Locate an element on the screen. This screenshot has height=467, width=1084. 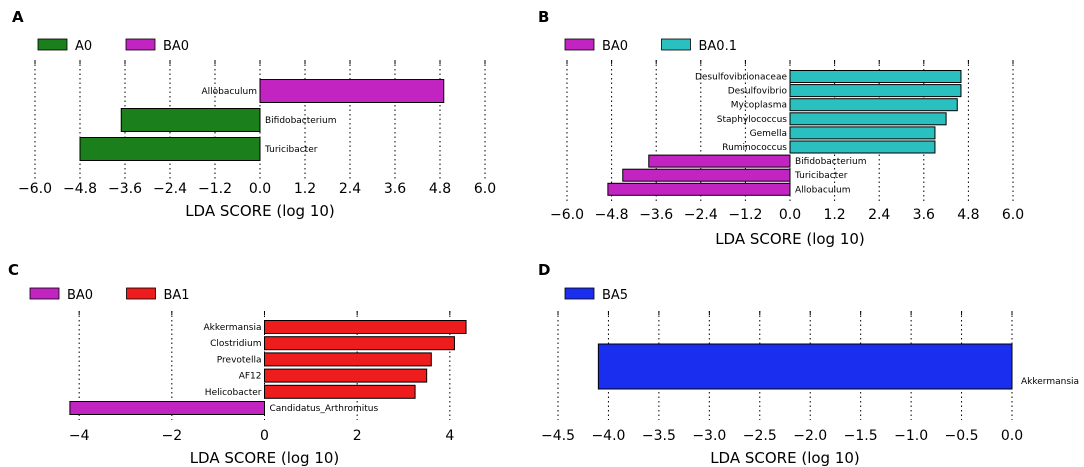
tick-label: −2 is located at coordinates (172, 436).